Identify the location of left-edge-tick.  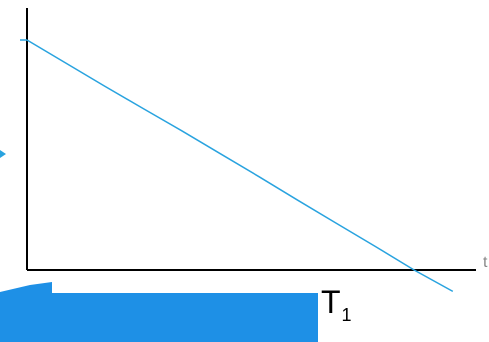
(3, 154).